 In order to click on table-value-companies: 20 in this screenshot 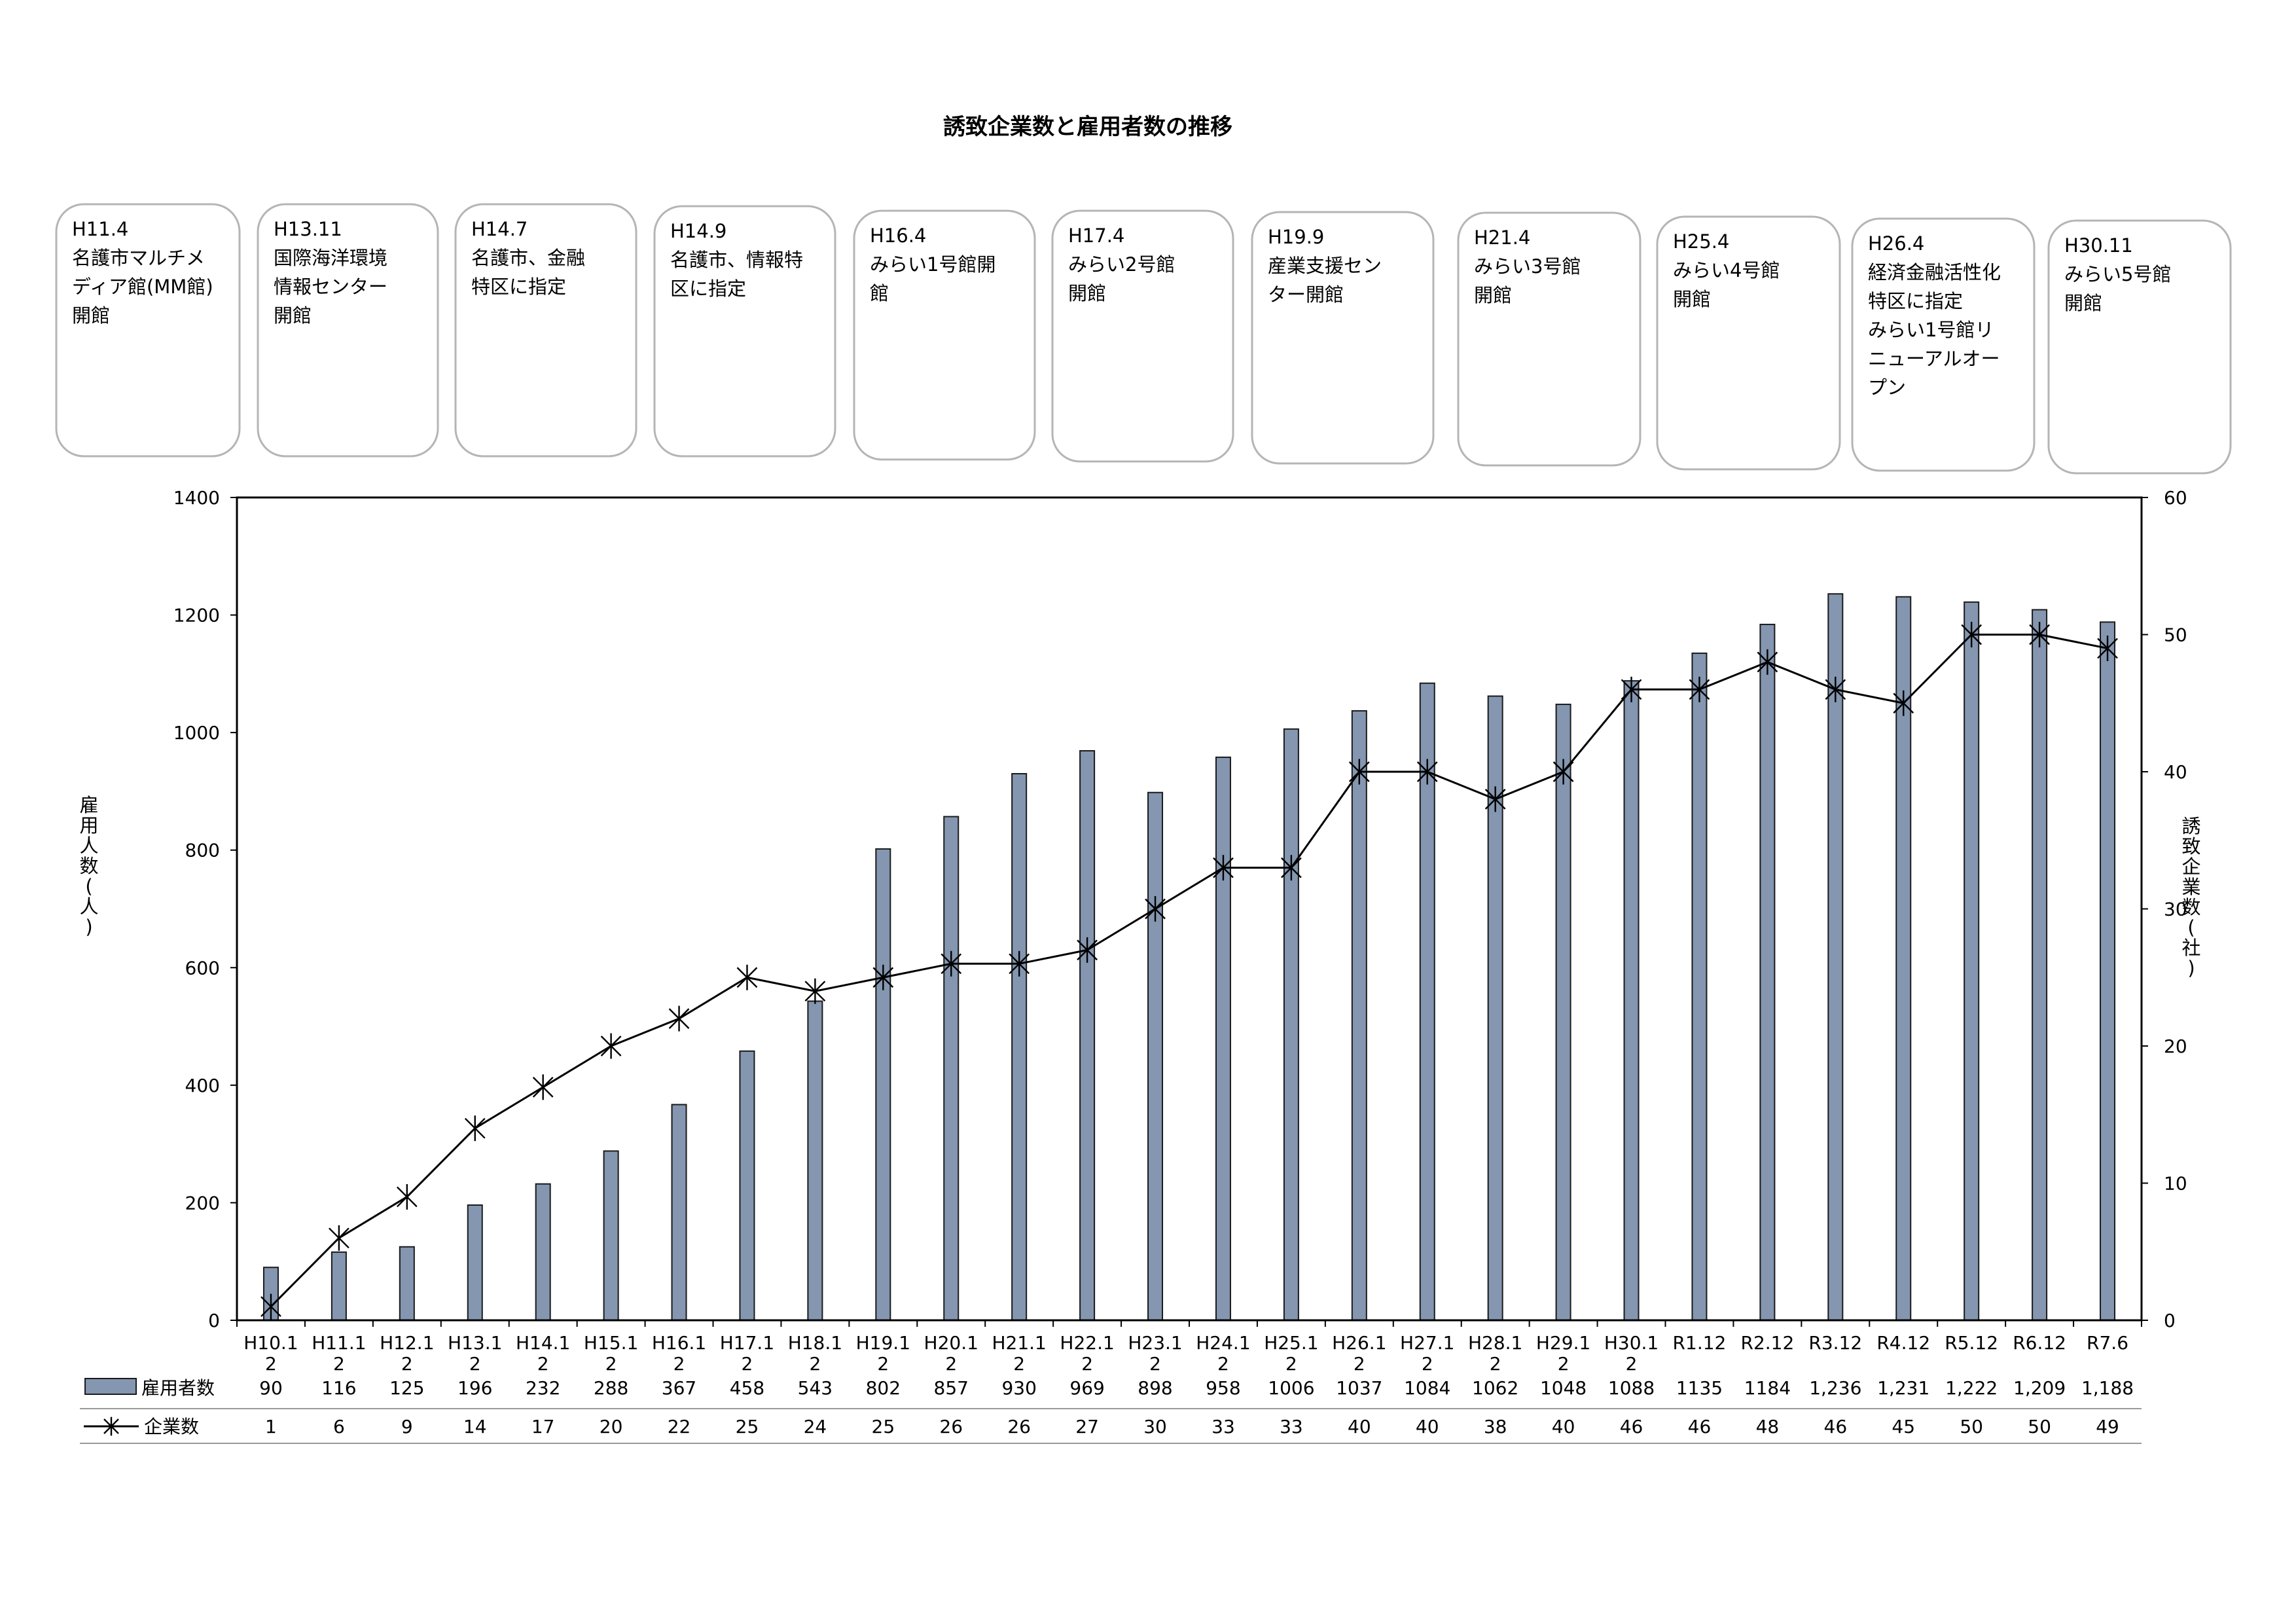, I will do `click(611, 1426)`.